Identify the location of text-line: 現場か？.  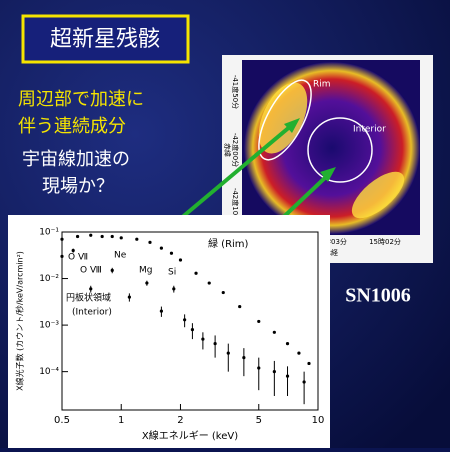
(78, 186).